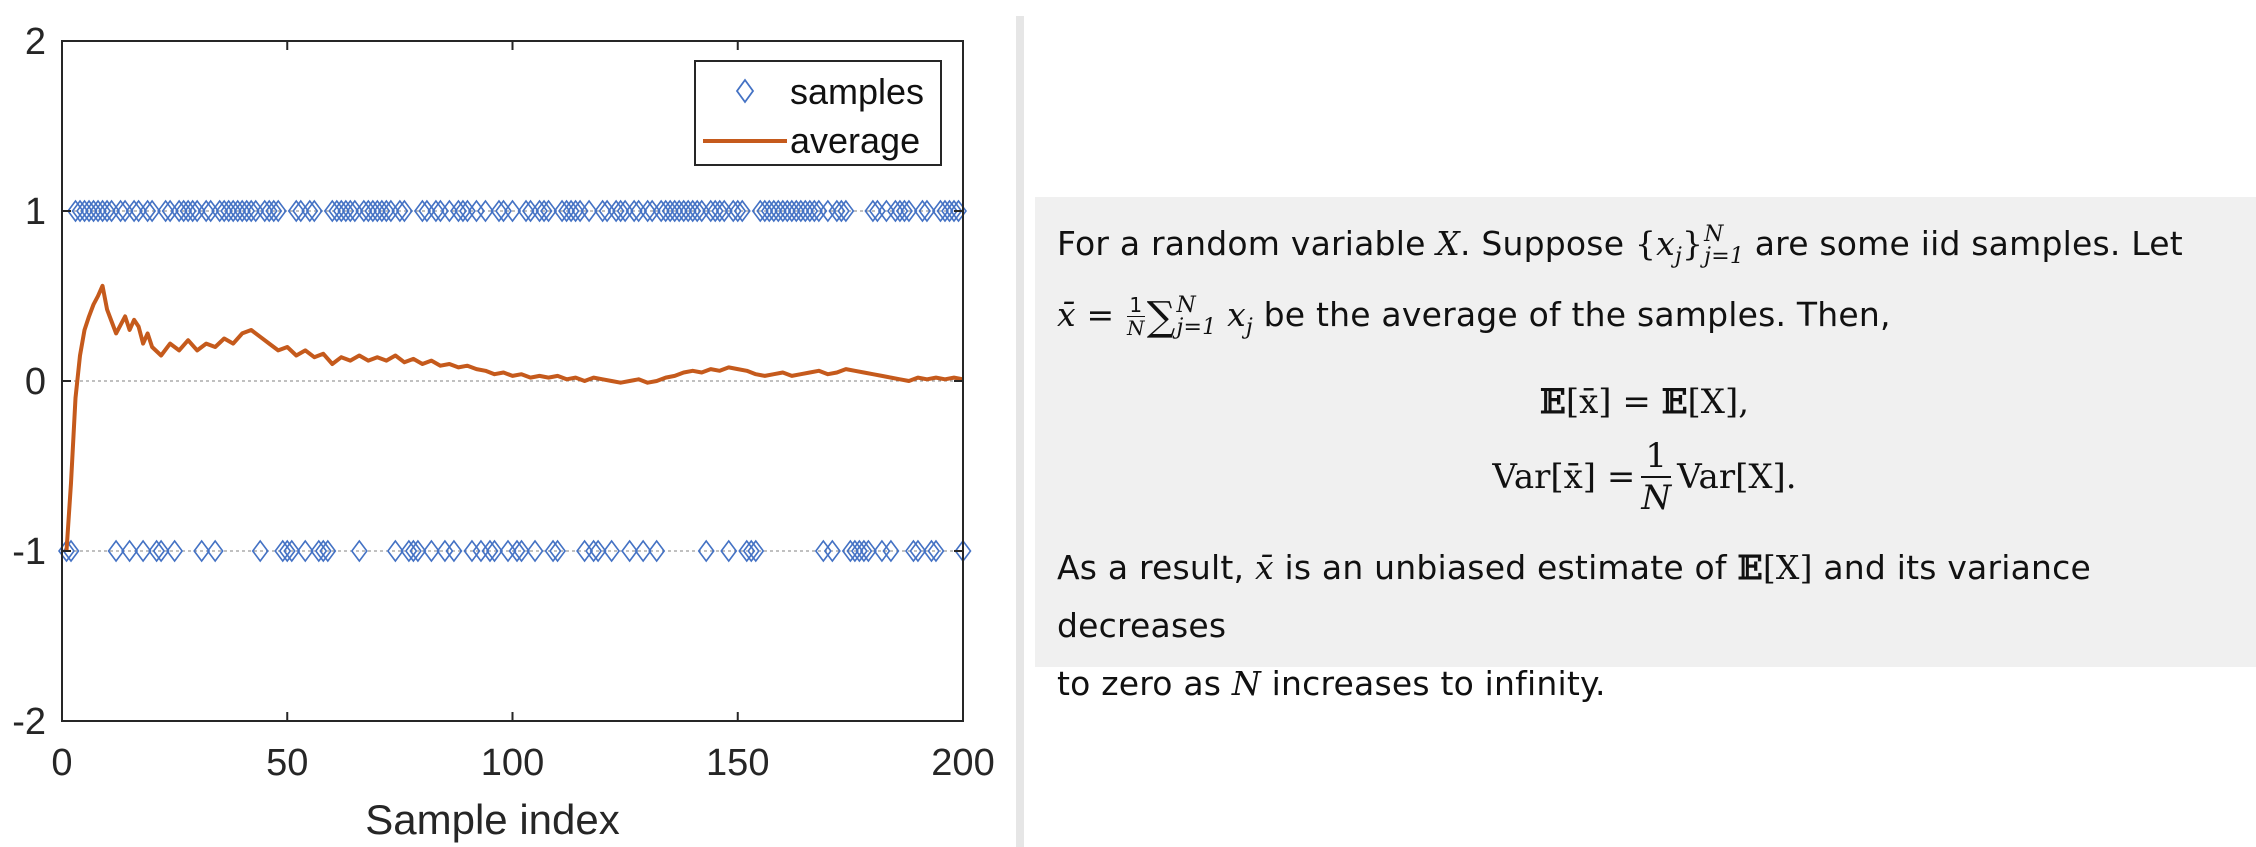 The image size is (2256, 847). What do you see at coordinates (818, 113) in the screenshot?
I see `legend-box` at bounding box center [818, 113].